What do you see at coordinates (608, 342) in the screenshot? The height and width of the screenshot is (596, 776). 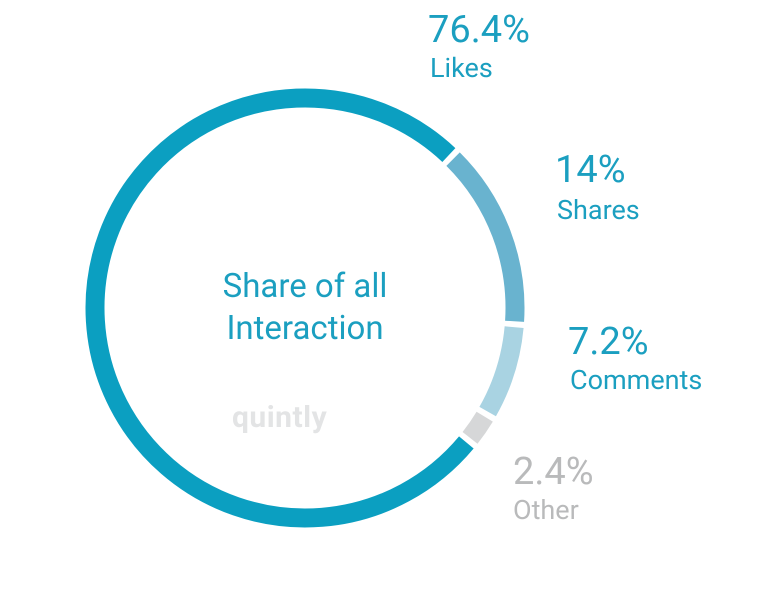 I see `value-label: 7.2%` at bounding box center [608, 342].